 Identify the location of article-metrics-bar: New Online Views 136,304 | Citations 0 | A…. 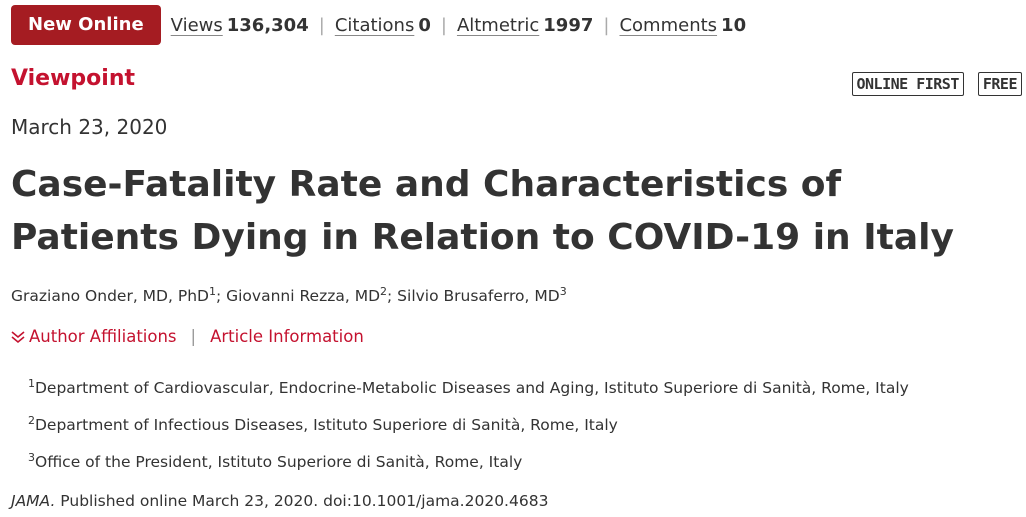
(378, 25).